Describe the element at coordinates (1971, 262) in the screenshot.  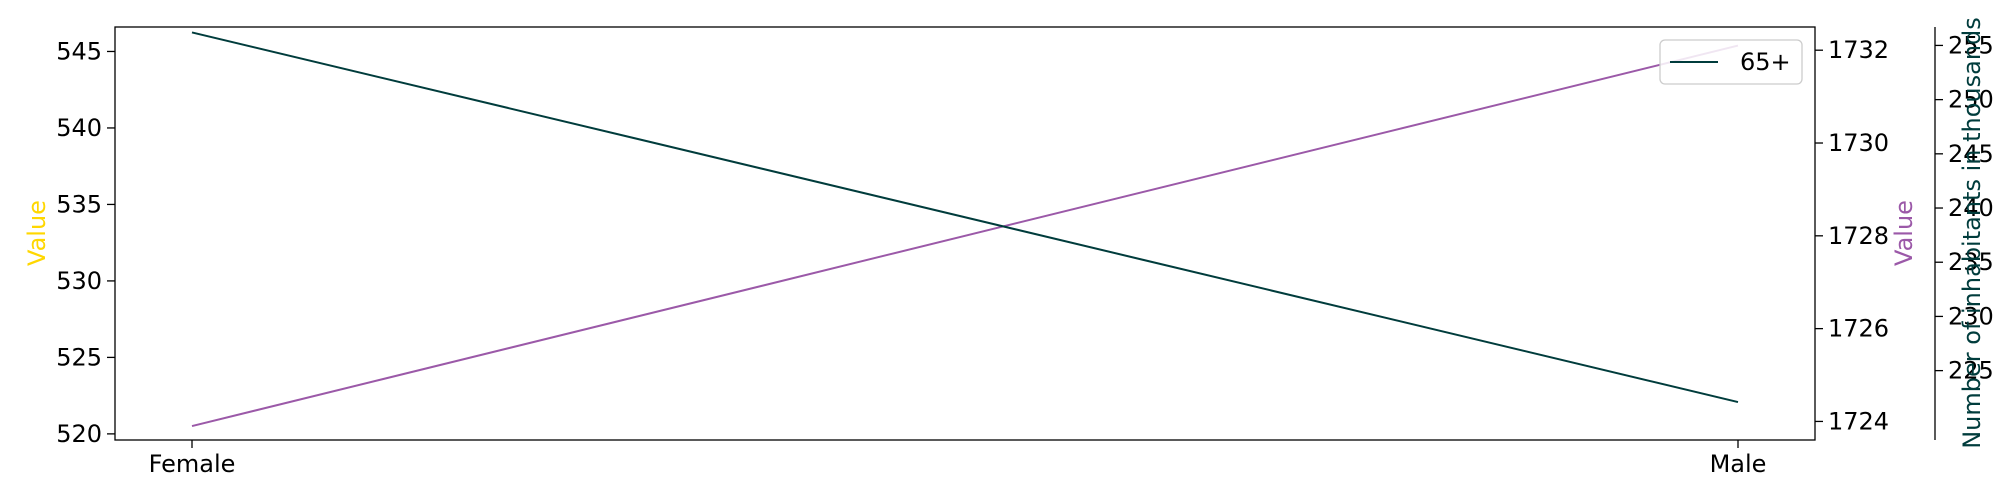
I see `right-axis-2-tick-label-2: 235` at that location.